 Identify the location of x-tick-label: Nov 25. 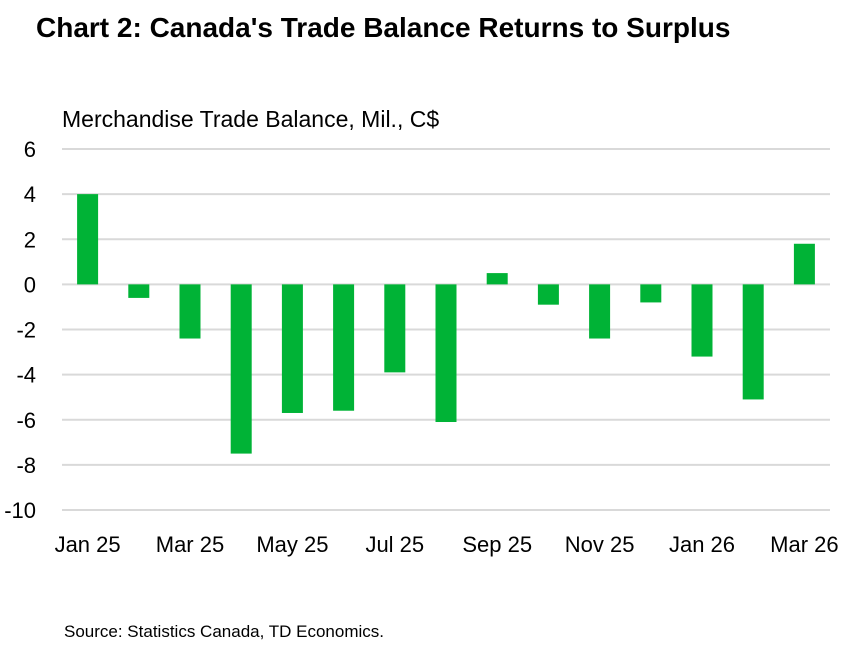
(600, 544).